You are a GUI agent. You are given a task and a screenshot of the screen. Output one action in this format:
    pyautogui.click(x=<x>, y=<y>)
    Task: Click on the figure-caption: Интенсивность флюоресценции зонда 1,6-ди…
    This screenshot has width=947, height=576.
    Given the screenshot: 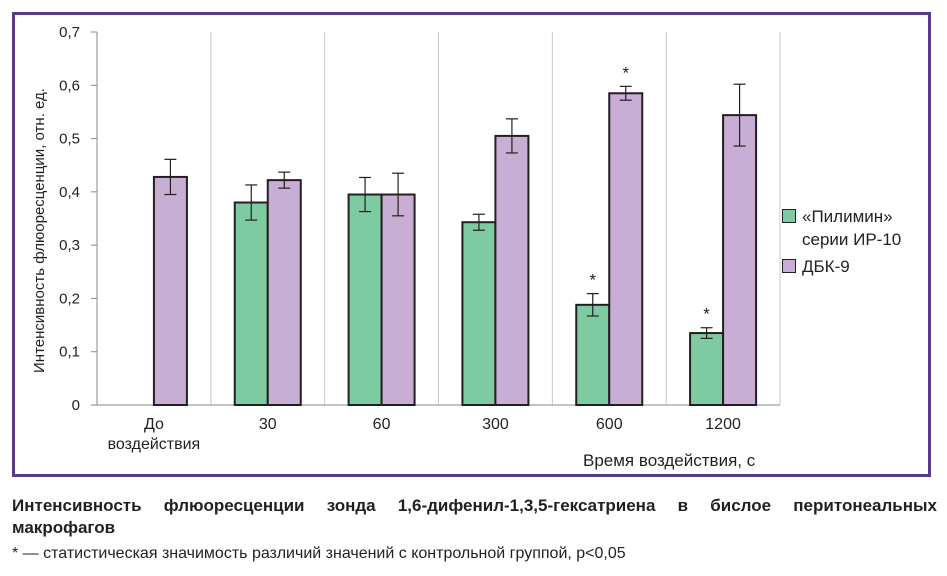 What is the action you would take?
    pyautogui.click(x=474, y=516)
    